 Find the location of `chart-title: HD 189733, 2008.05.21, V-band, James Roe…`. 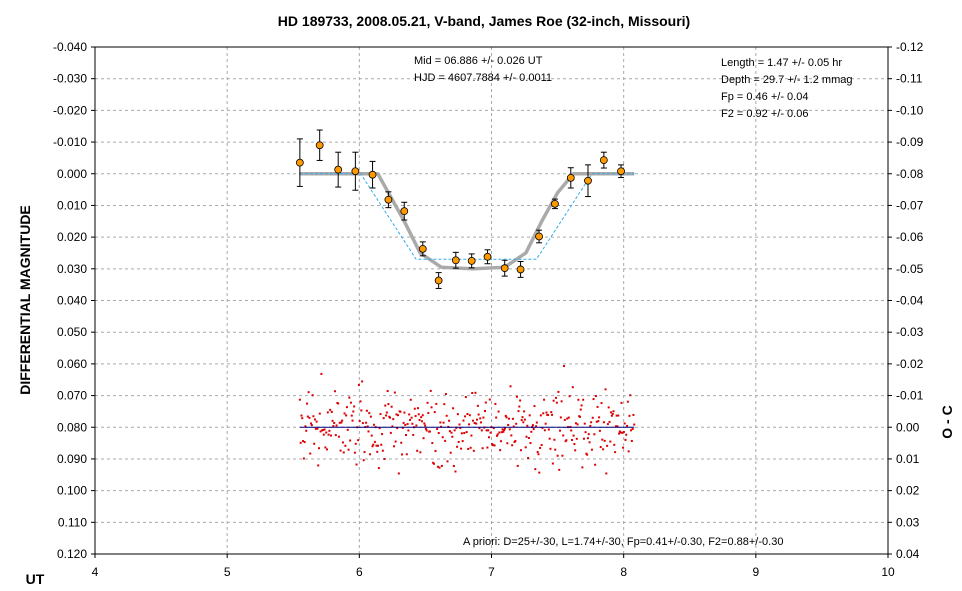

chart-title: HD 189733, 2008.05.21, V-band, James Roe… is located at coordinates (484, 21).